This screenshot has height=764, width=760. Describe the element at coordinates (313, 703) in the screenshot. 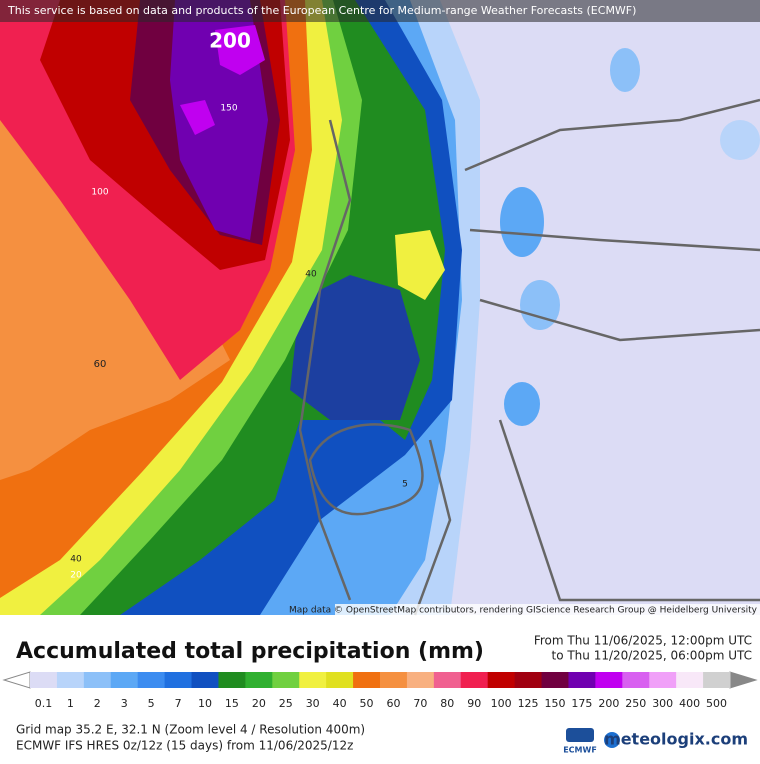

I see `legend-label: 30` at that location.